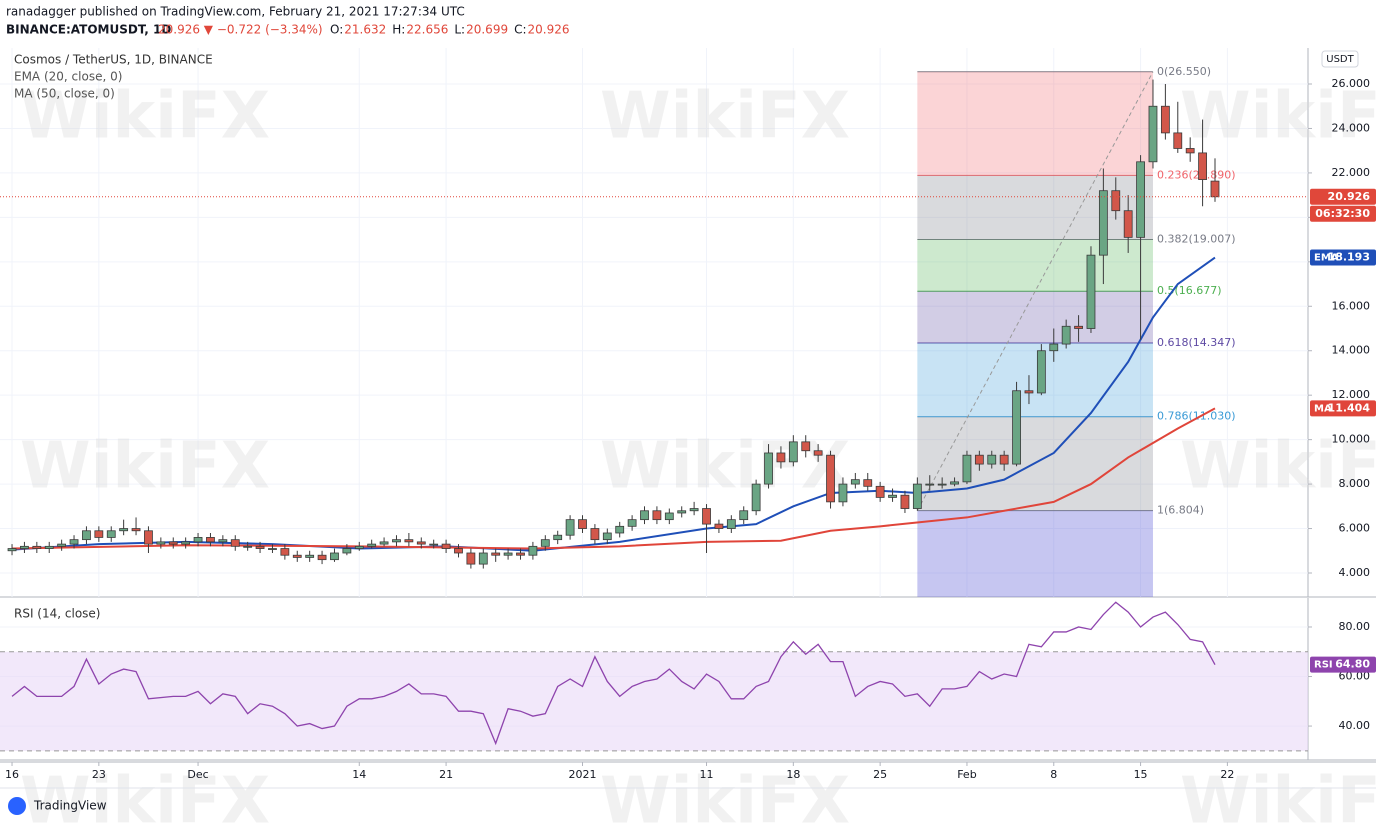 Image resolution: width=1376 pixels, height=824 pixels. What do you see at coordinates (966, 774) in the screenshot?
I see `x-tick-label: Feb` at bounding box center [966, 774].